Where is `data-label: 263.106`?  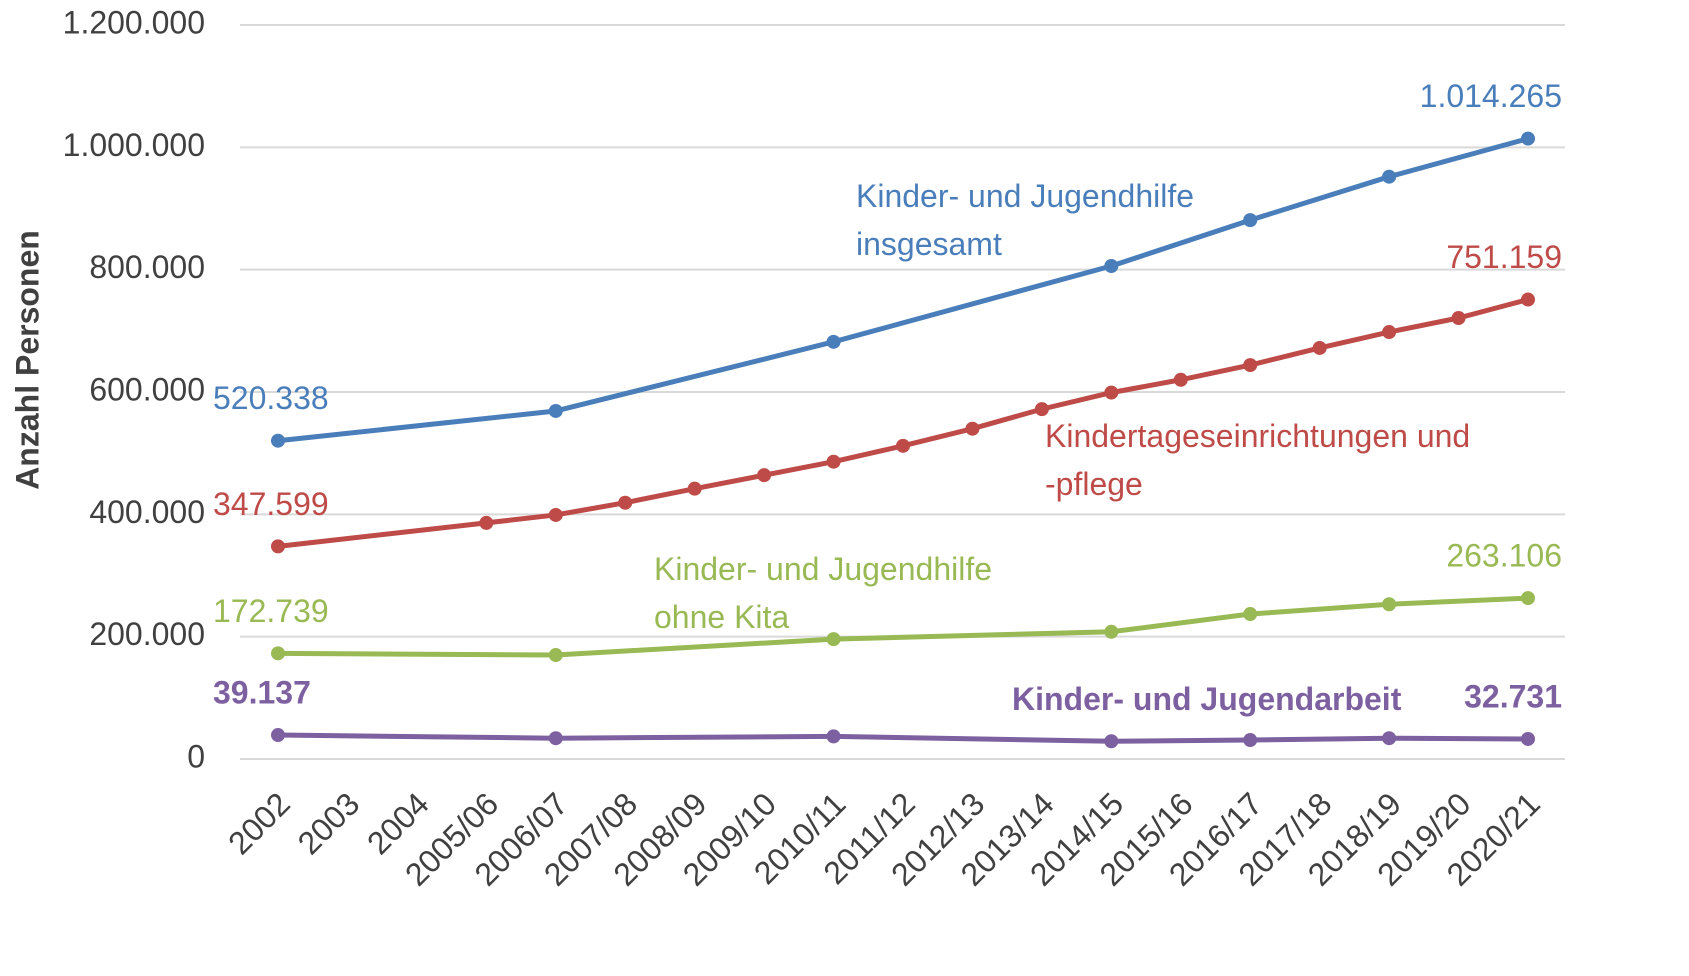 data-label: 263.106 is located at coordinates (1504, 556).